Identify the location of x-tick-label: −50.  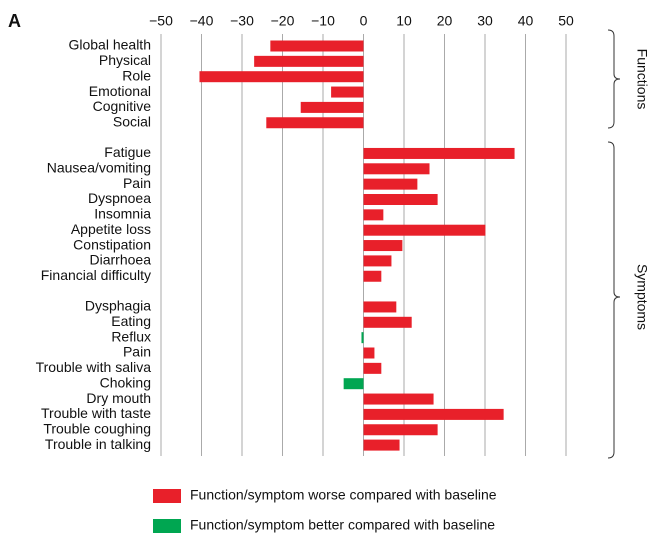
(161, 21).